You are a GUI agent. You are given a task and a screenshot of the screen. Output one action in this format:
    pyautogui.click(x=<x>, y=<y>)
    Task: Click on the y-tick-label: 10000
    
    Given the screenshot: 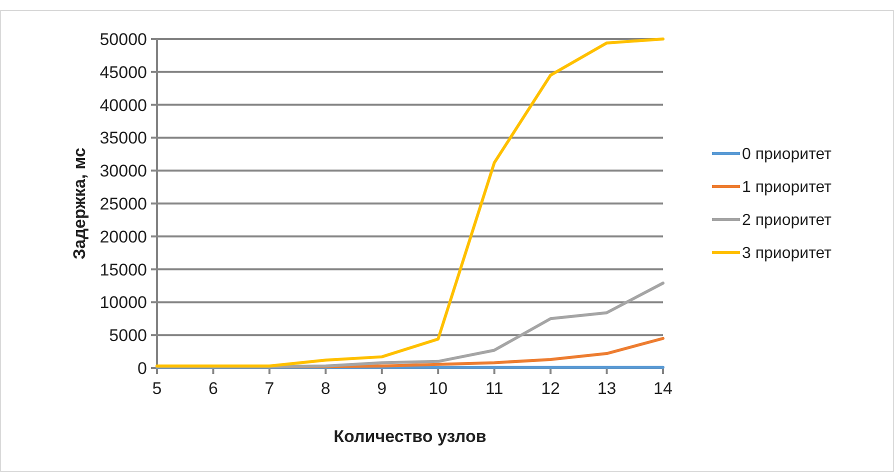 What is the action you would take?
    pyautogui.click(x=123, y=302)
    